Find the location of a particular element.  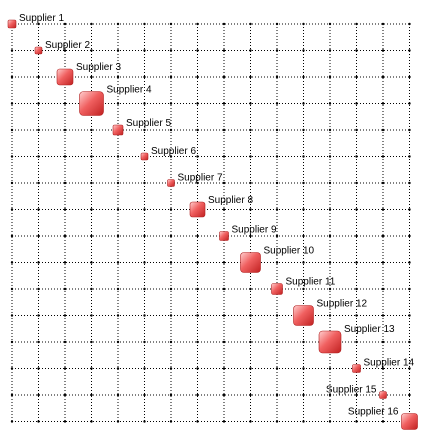

supplier-label: Supplier 2 is located at coordinates (67, 45).